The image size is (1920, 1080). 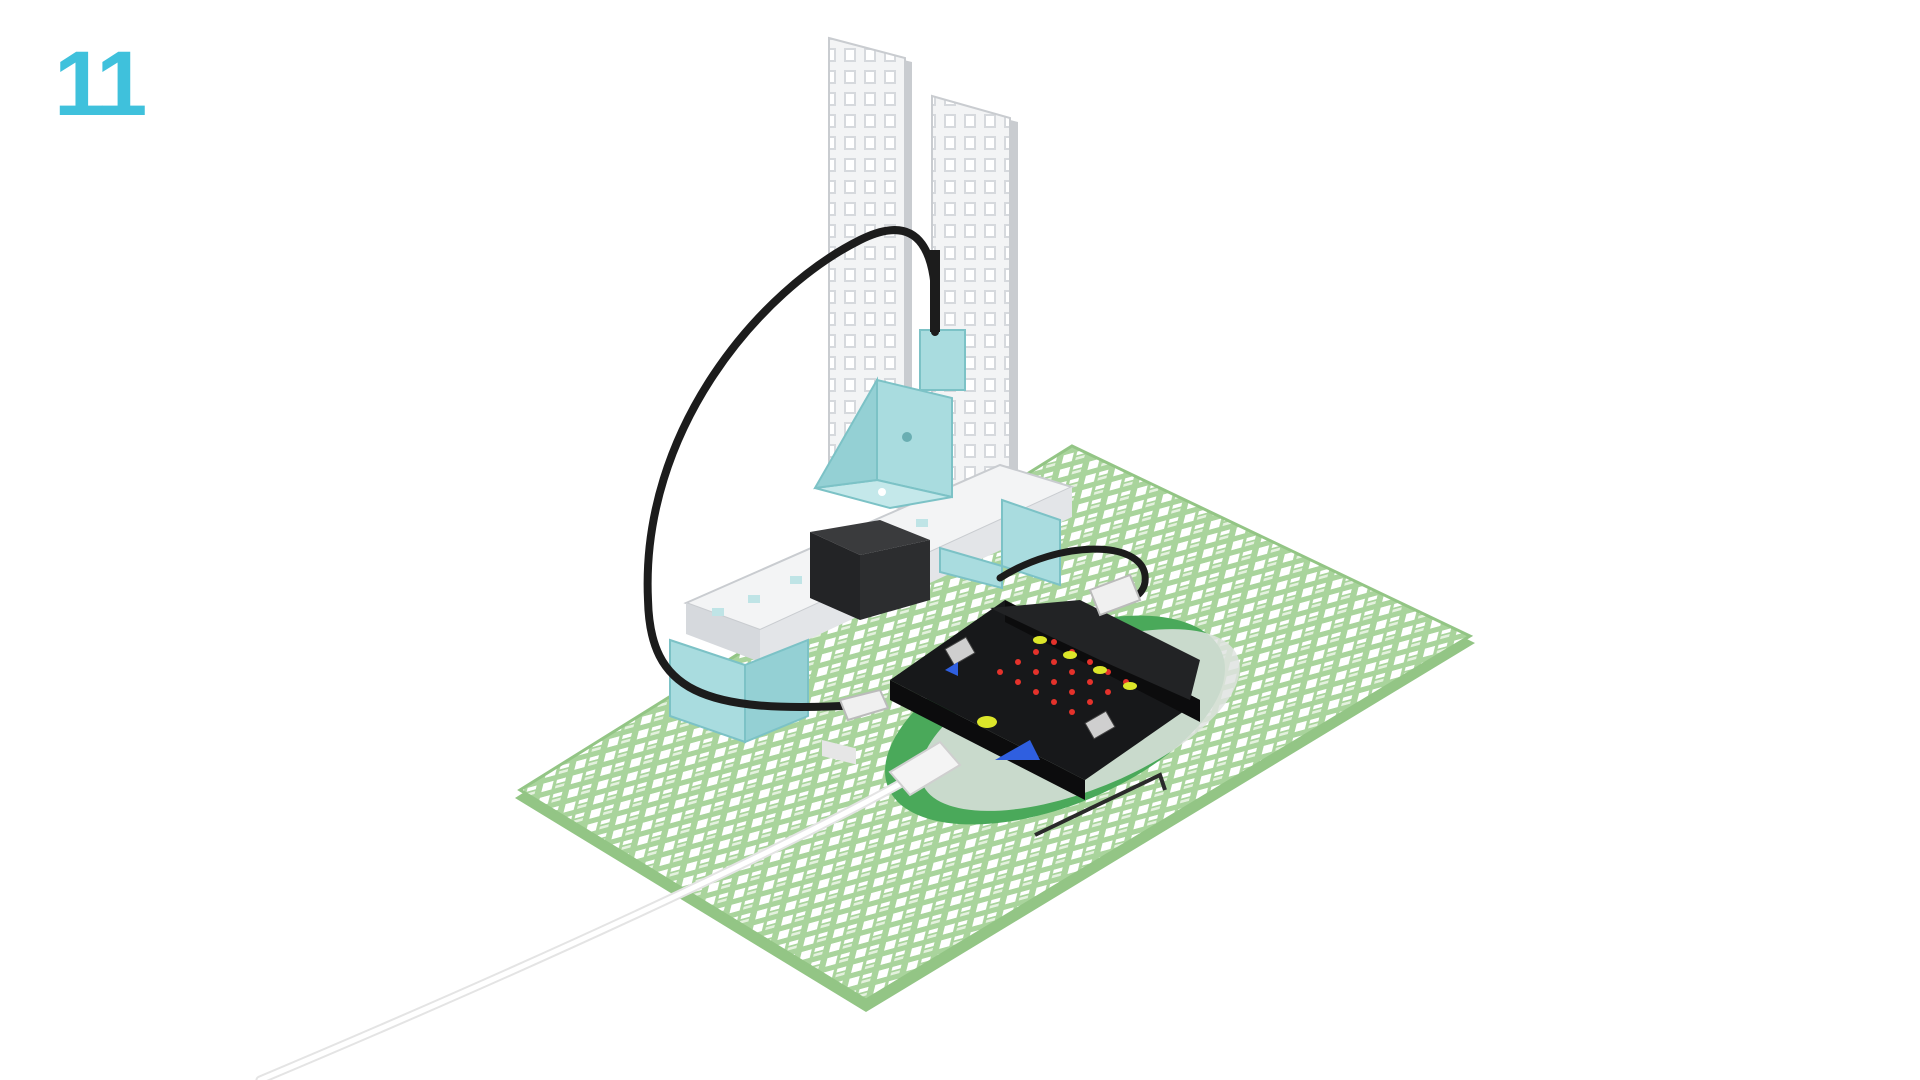 What do you see at coordinates (1095, 650) in the screenshot?
I see `battery-pack` at bounding box center [1095, 650].